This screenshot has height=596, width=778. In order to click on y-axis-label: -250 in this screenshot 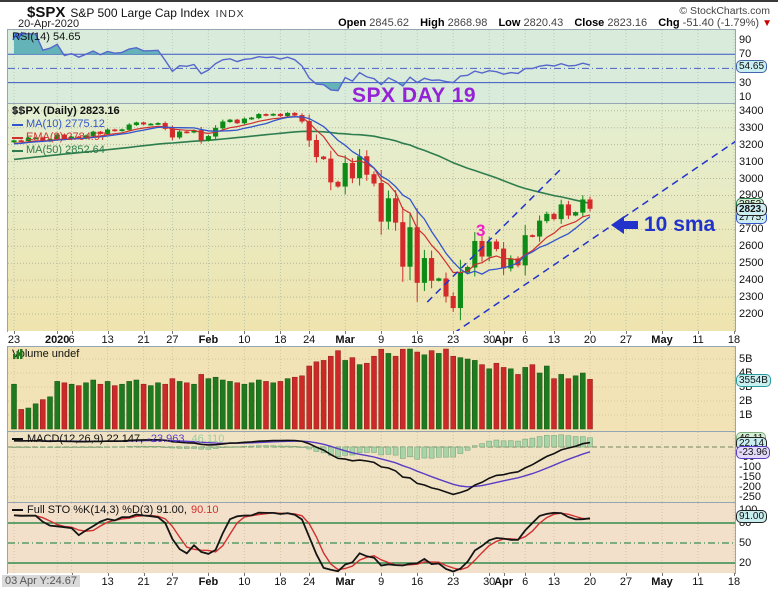, I will do `click(750, 497)`.